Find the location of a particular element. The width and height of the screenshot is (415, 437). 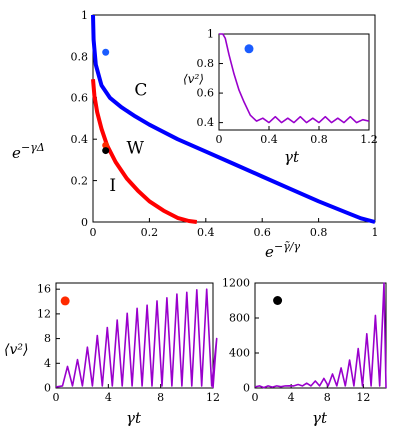

bottom-left-x-tick-label: 12 is located at coordinates (213, 397).